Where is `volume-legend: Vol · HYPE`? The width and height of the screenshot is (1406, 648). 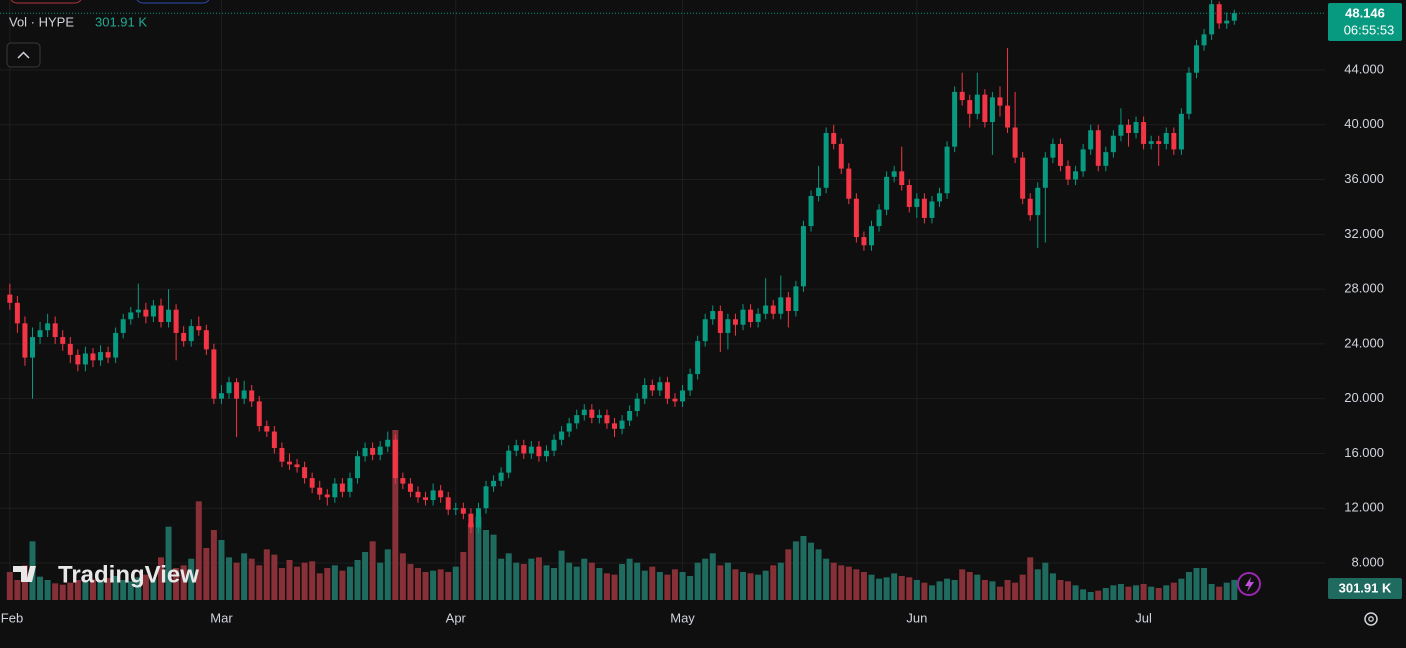 volume-legend: Vol · HYPE is located at coordinates (41, 21).